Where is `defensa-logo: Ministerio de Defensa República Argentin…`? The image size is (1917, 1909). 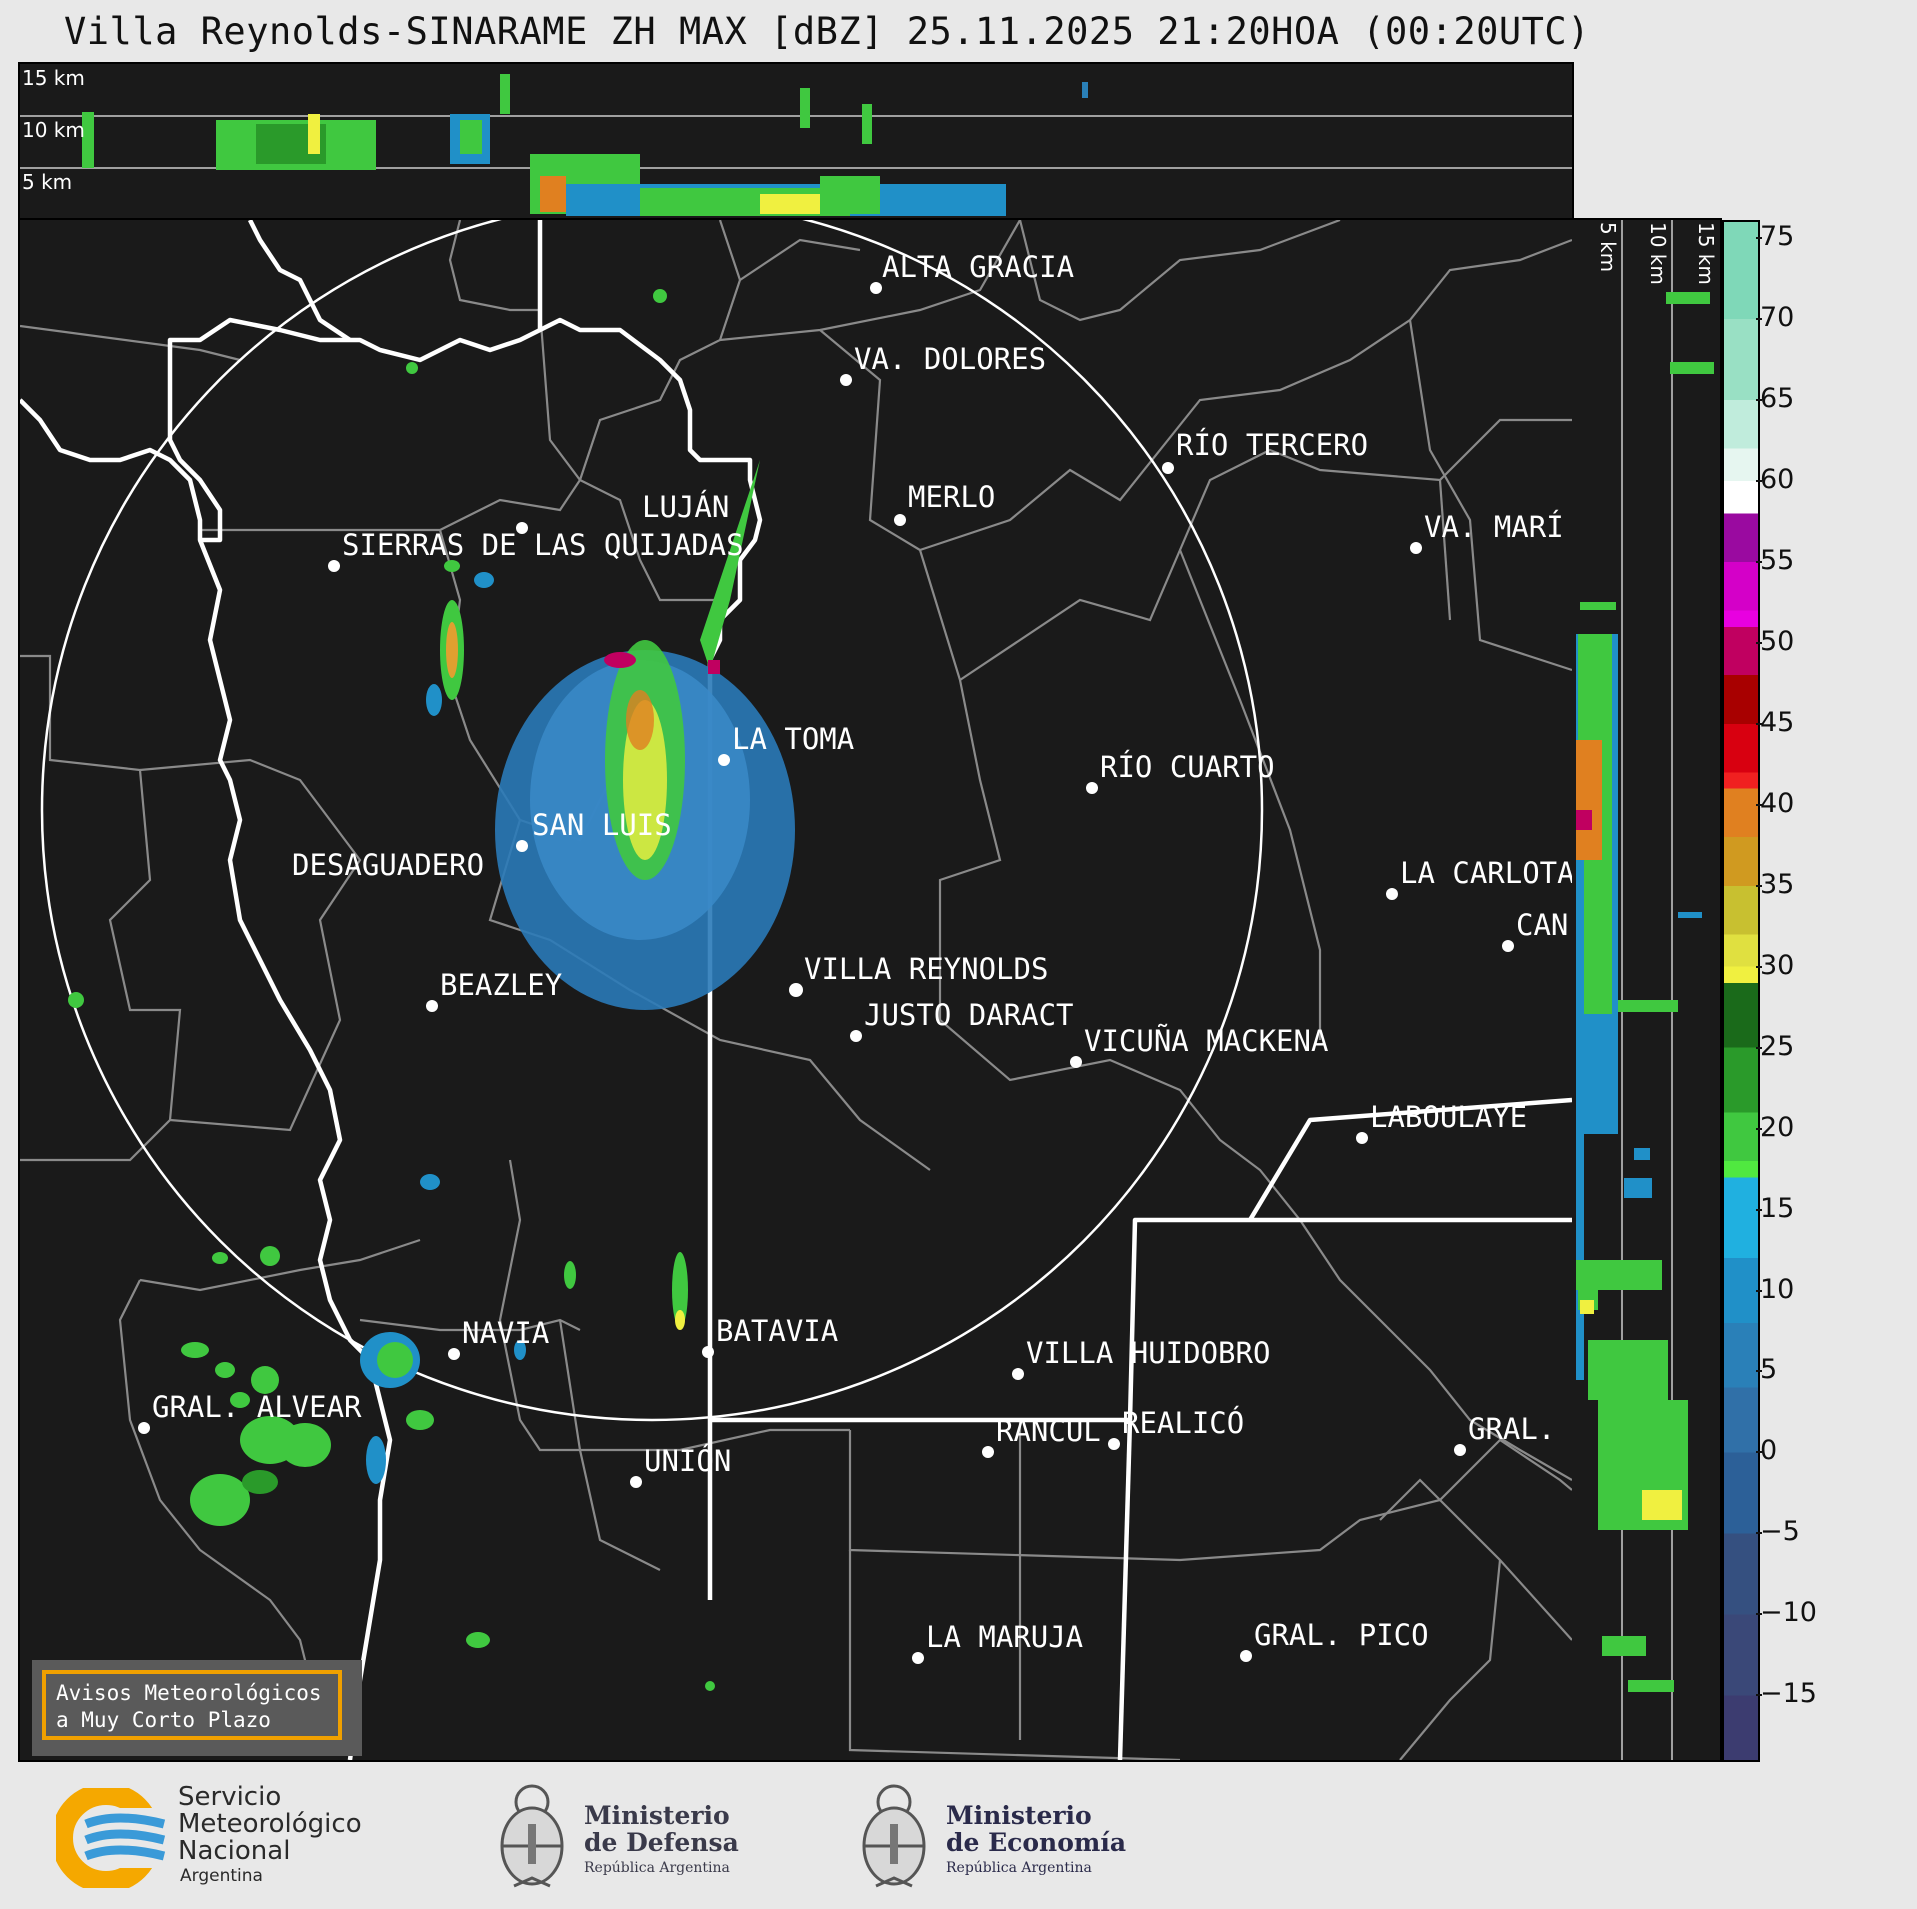 defensa-logo: Ministerio de Defensa República Argentin… is located at coordinates (634, 1837).